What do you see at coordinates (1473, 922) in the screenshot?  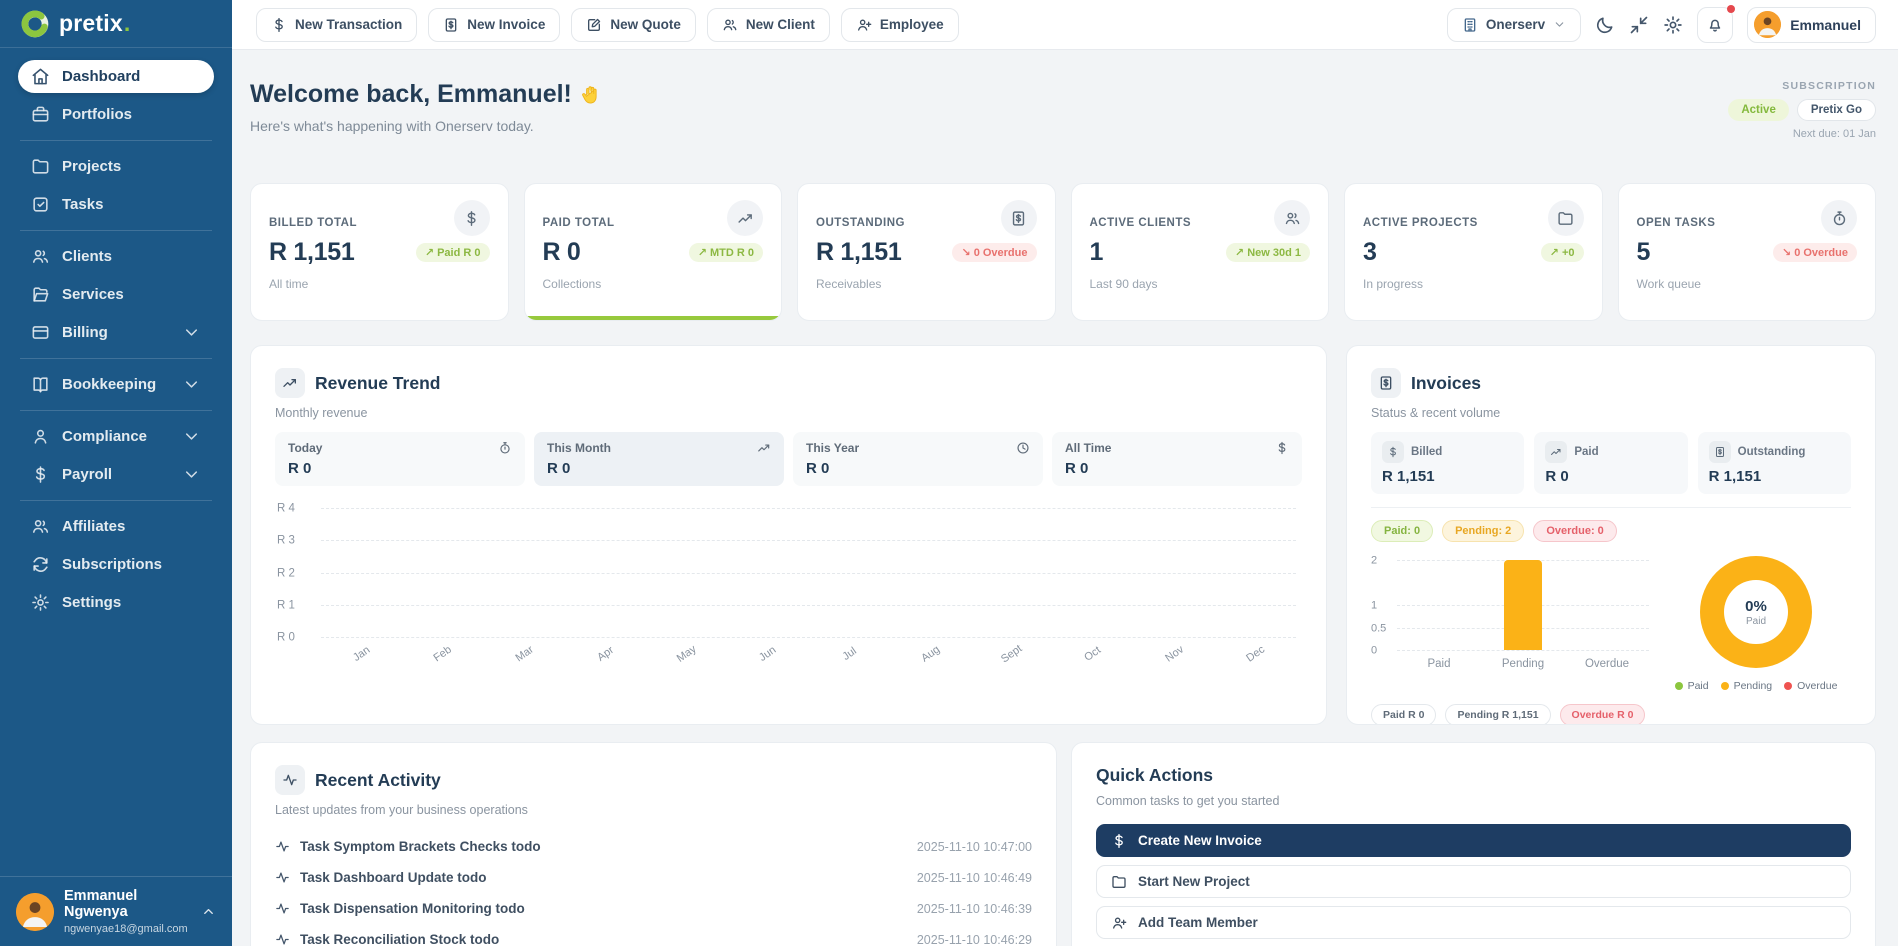 I see `add-team-member-button: Add Team Member` at bounding box center [1473, 922].